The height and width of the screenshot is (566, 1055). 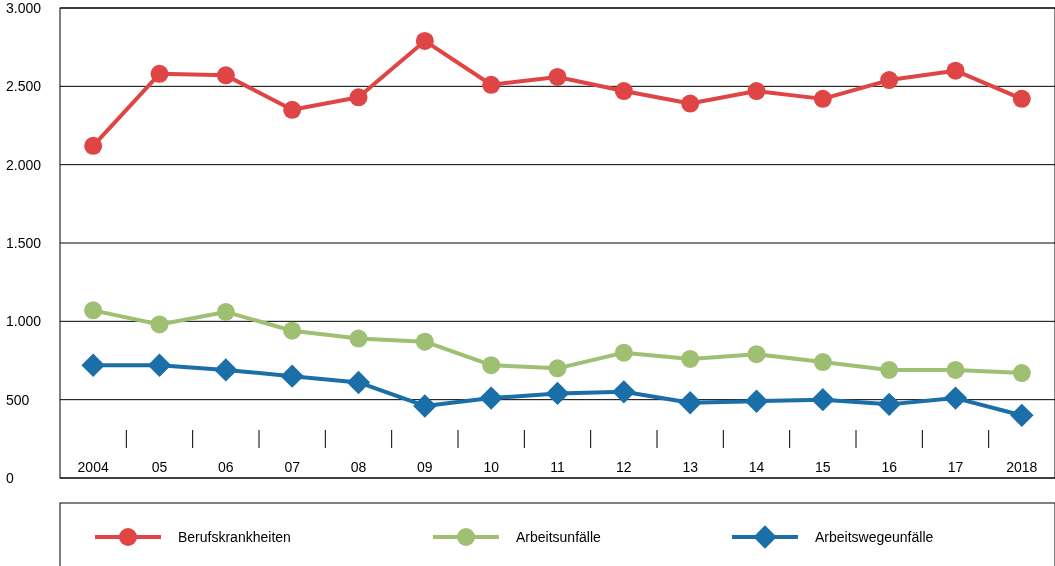 What do you see at coordinates (234, 536) in the screenshot?
I see `legend-label: Berufskrankheiten` at bounding box center [234, 536].